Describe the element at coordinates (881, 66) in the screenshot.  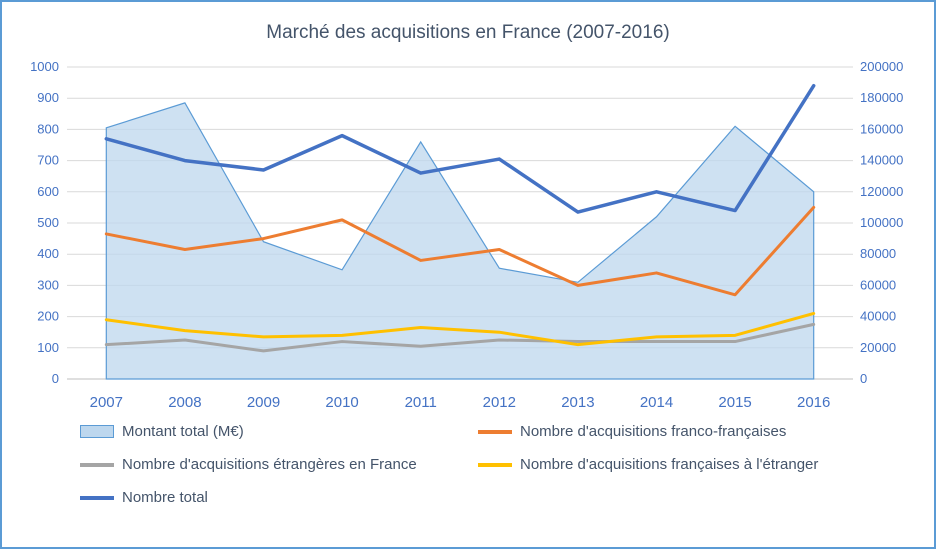
I see `right-axis-tick-label: 200000` at that location.